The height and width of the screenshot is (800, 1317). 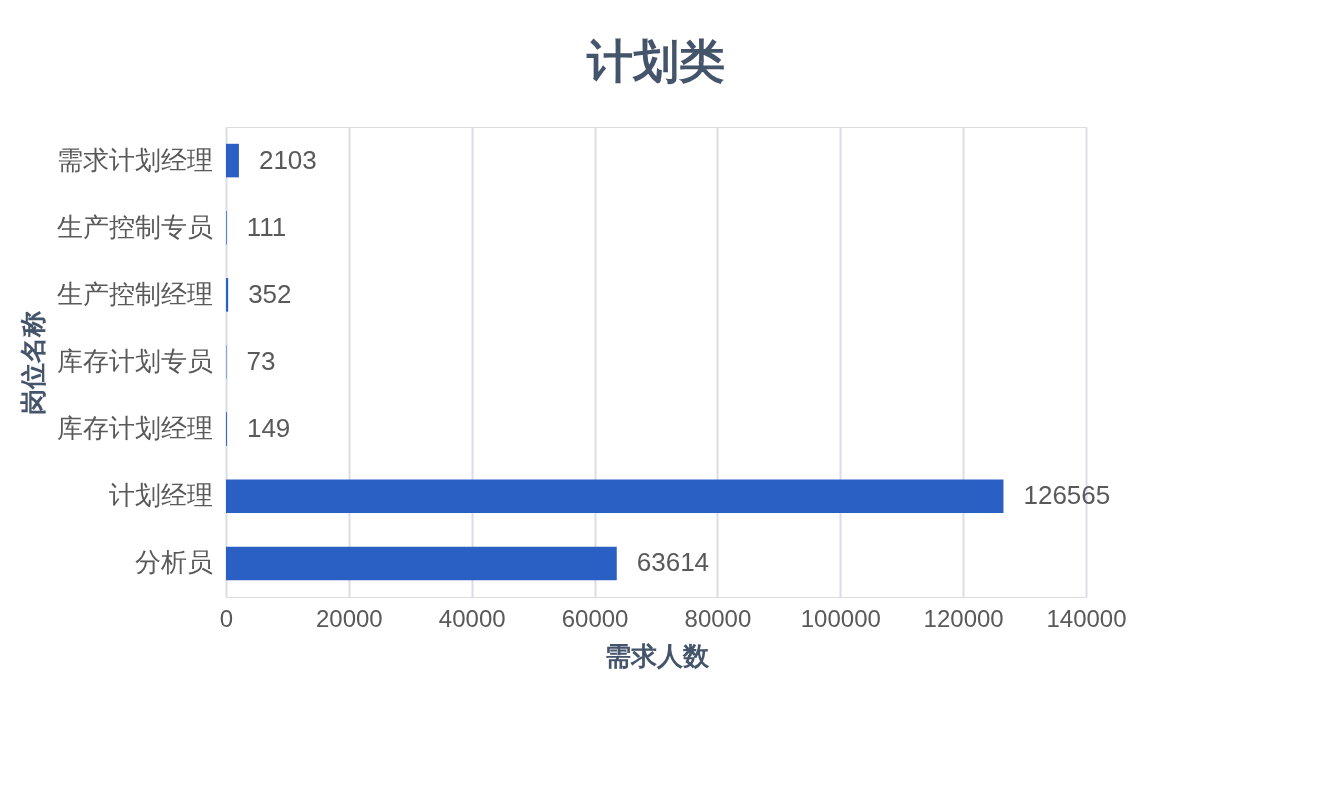 What do you see at coordinates (173, 562) in the screenshot?
I see `y-tick-label: 分析员` at bounding box center [173, 562].